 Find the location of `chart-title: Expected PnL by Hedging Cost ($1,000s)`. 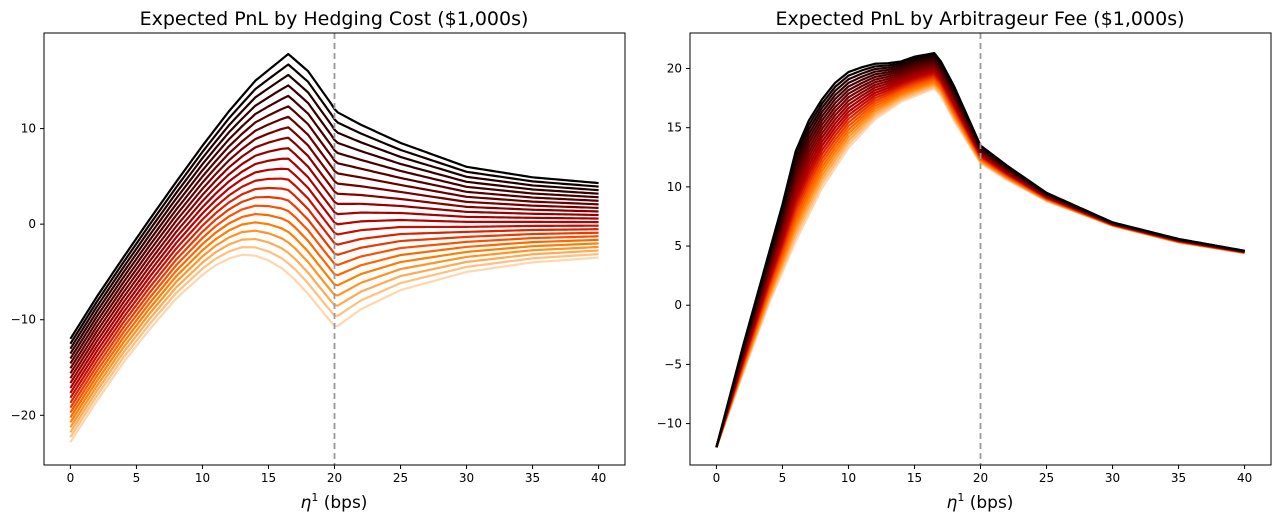

chart-title: Expected PnL by Hedging Cost ($1,000s) is located at coordinates (334, 19).